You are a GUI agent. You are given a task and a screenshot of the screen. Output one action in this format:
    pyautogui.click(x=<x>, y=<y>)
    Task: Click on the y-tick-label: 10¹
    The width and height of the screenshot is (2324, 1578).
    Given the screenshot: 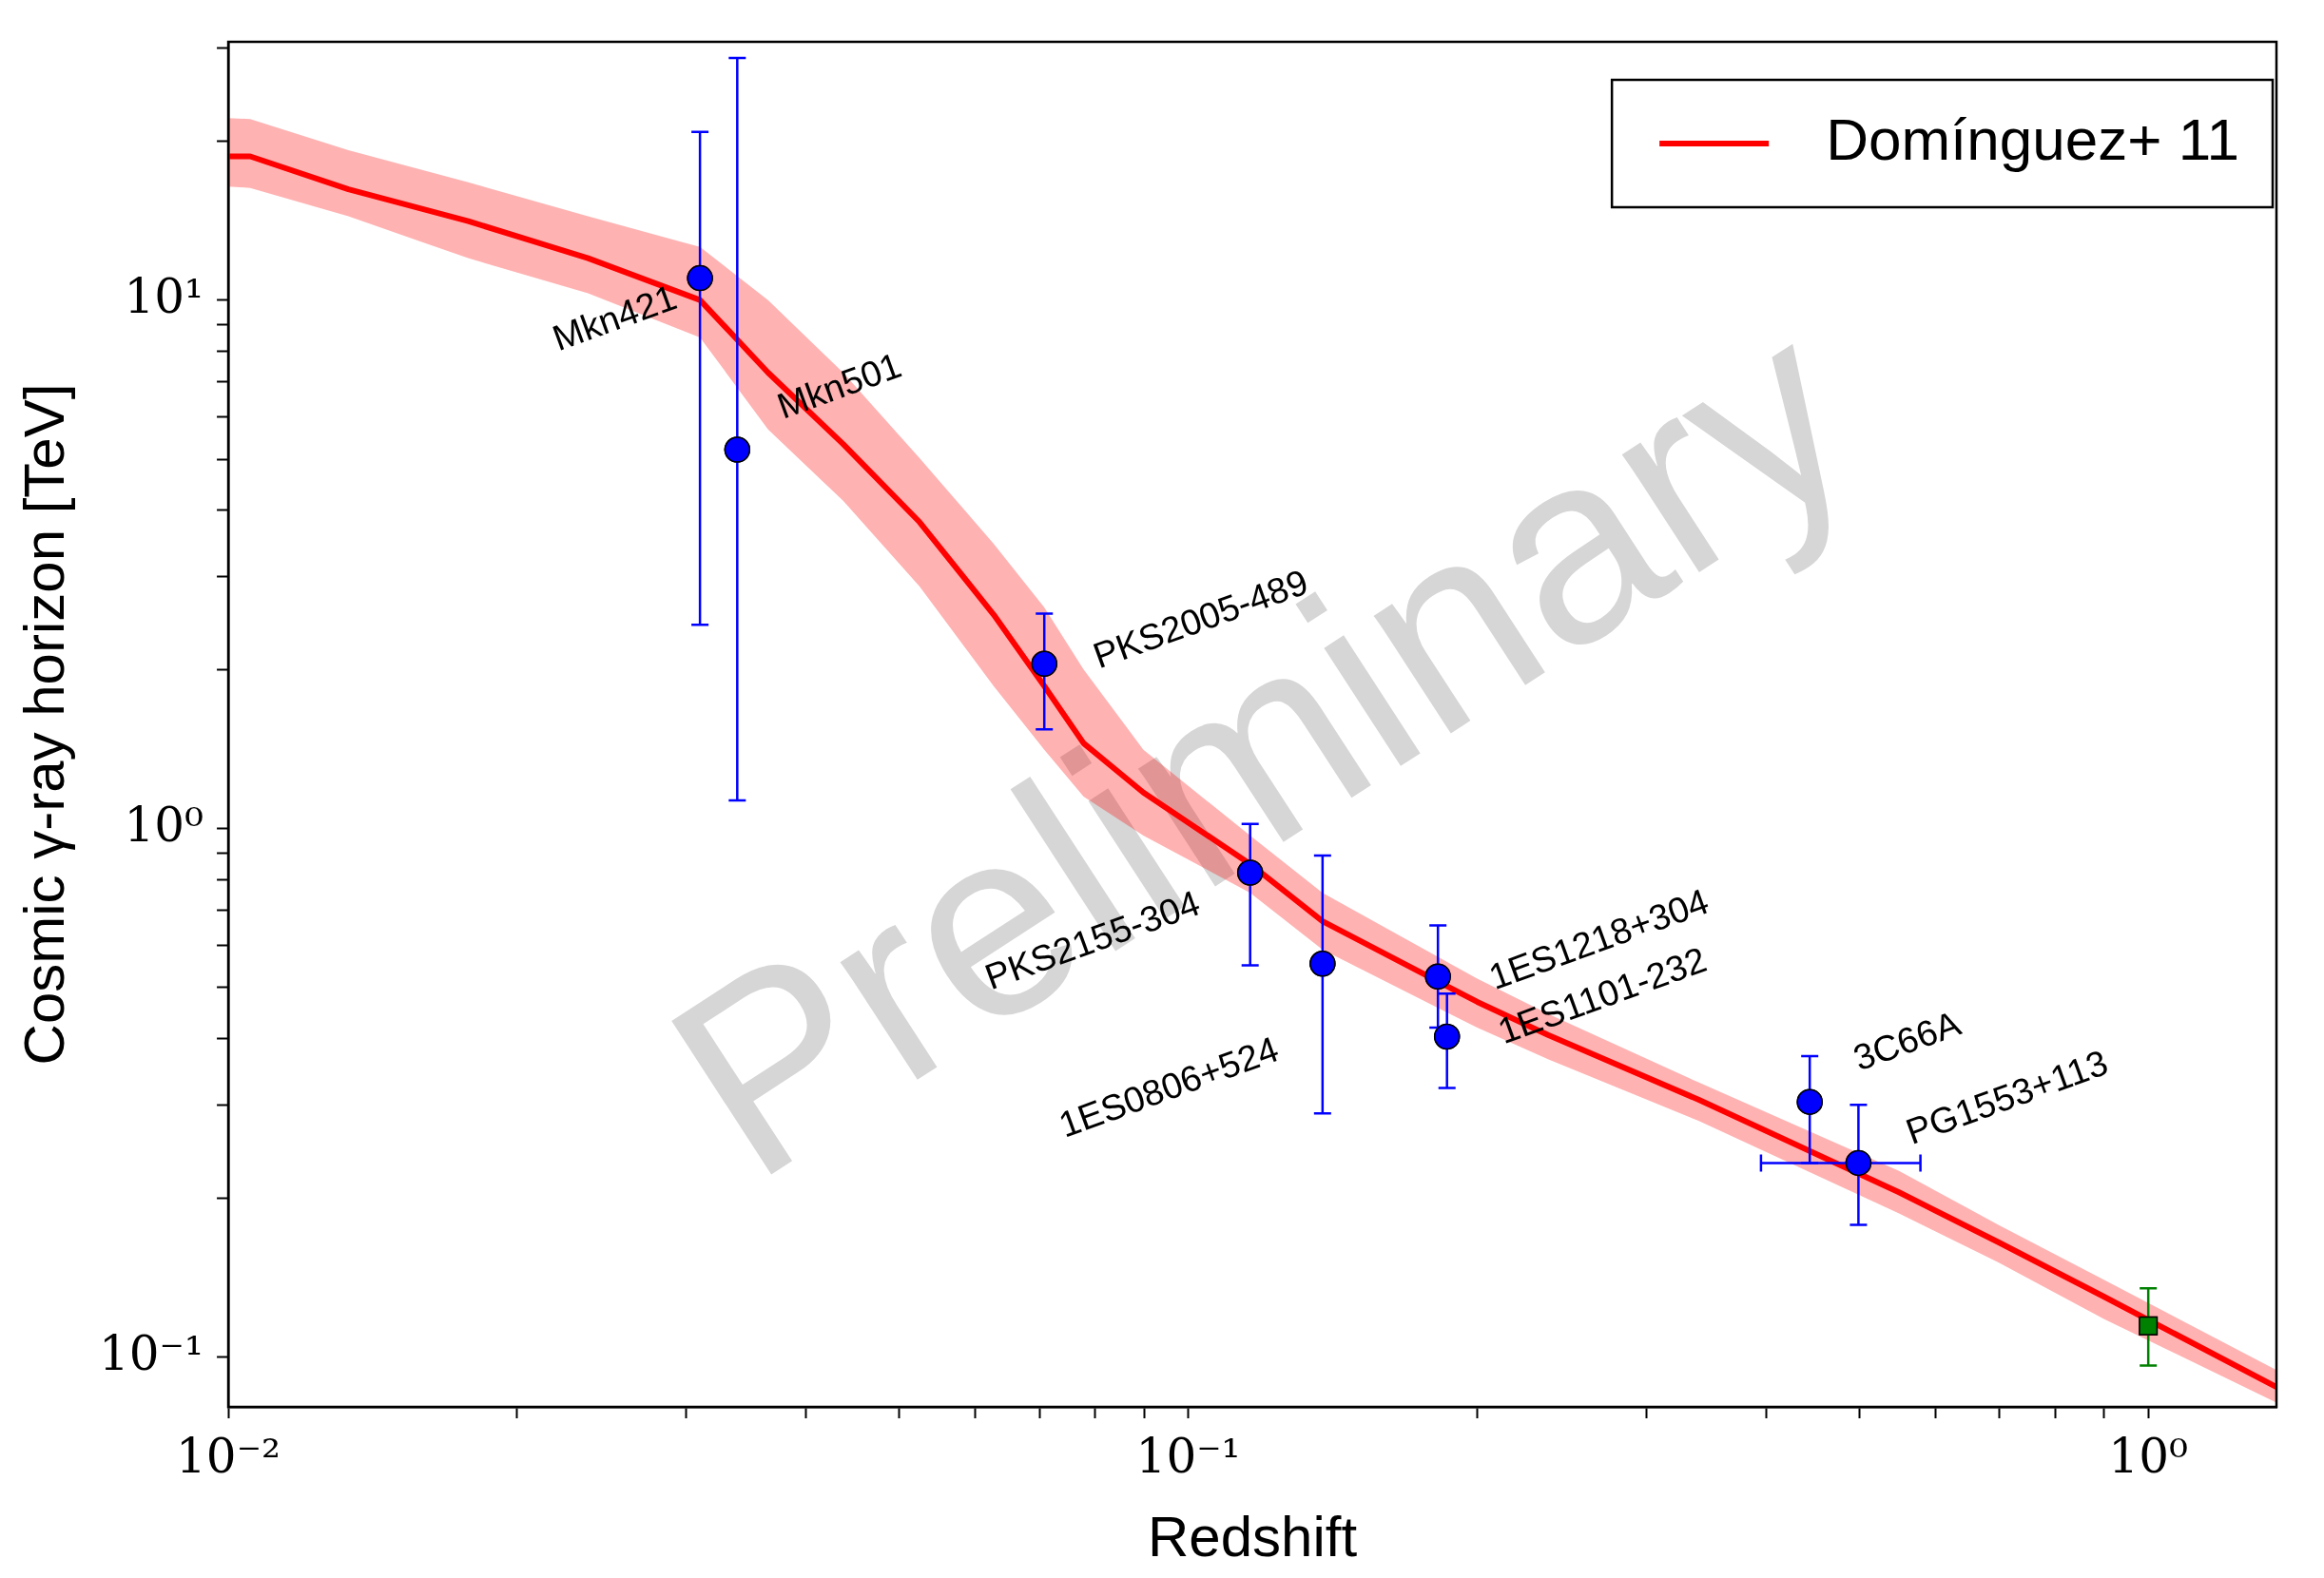 What is the action you would take?
    pyautogui.click(x=164, y=296)
    